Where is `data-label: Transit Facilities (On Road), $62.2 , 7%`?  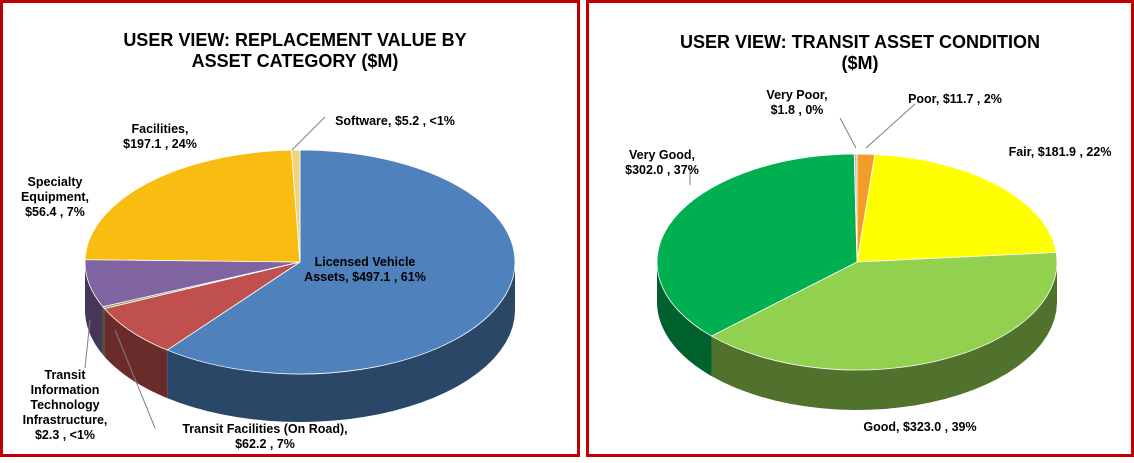 data-label: Transit Facilities (On Road), $62.2 , 7% is located at coordinates (265, 437).